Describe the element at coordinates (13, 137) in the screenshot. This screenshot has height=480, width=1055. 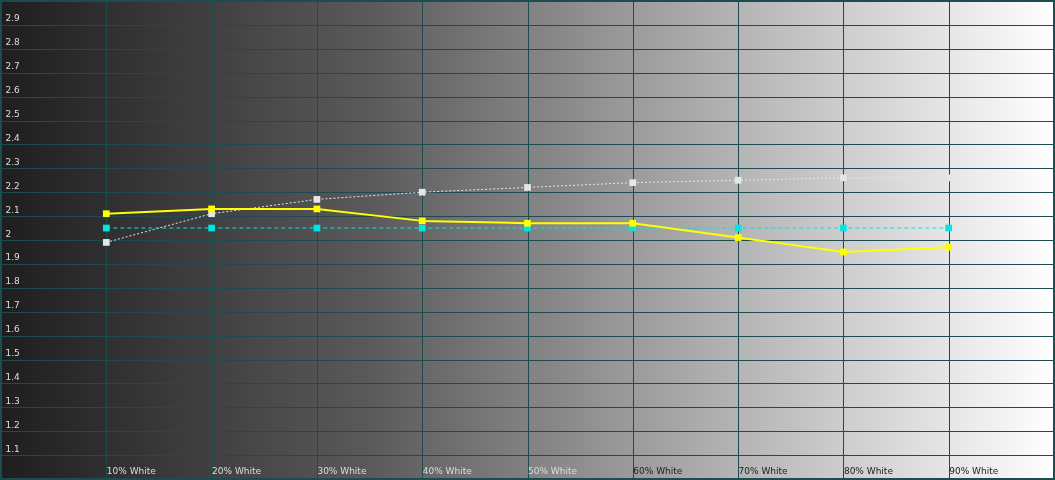
I see `y-tick-label: 2.4` at that location.